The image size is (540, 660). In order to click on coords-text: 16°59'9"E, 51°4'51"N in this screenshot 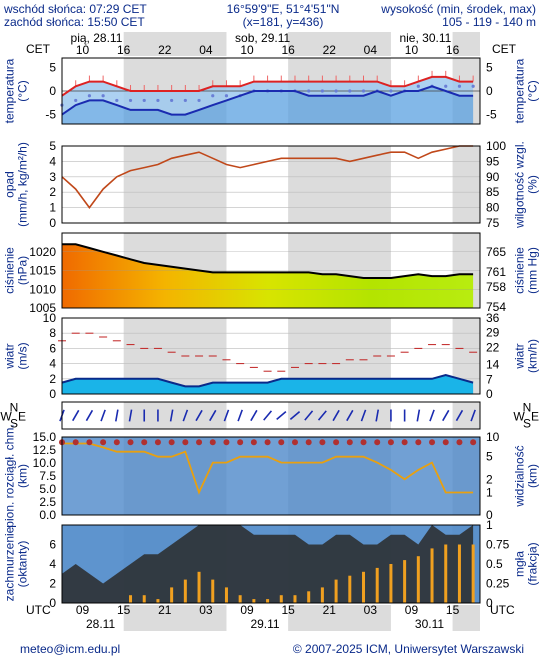, I will do `click(283, 9)`.